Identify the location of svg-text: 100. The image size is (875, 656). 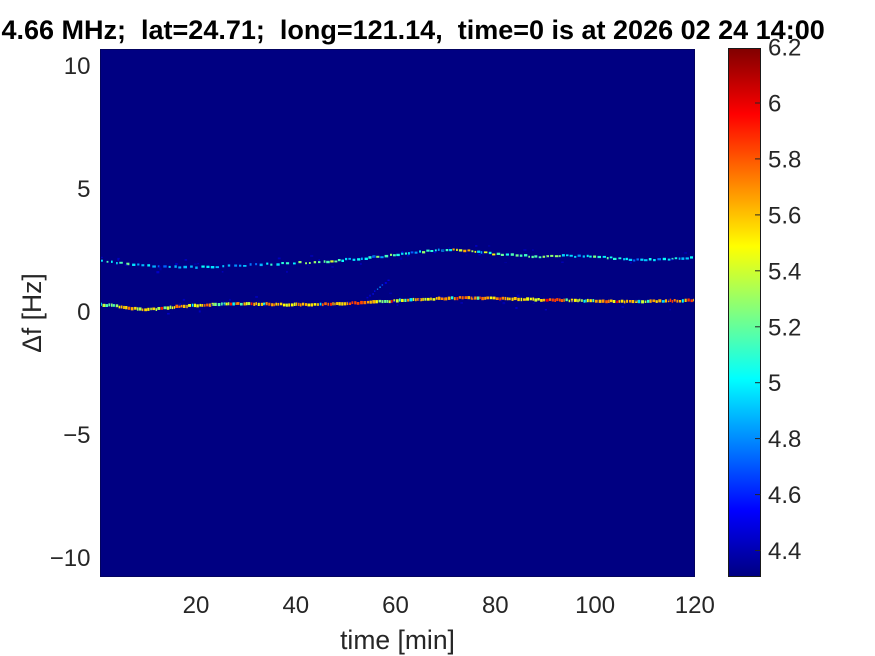
(595, 605).